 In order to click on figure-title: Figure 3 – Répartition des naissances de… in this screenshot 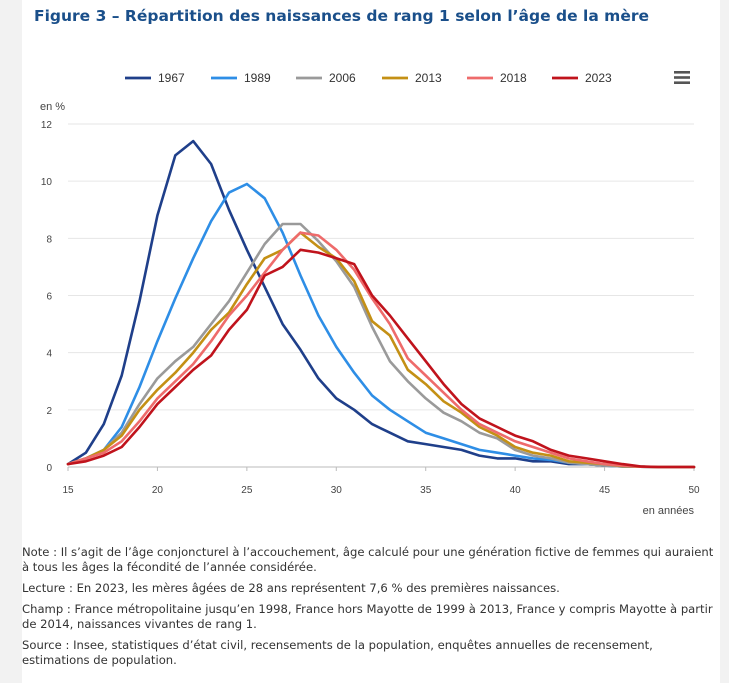, I will do `click(341, 16)`.